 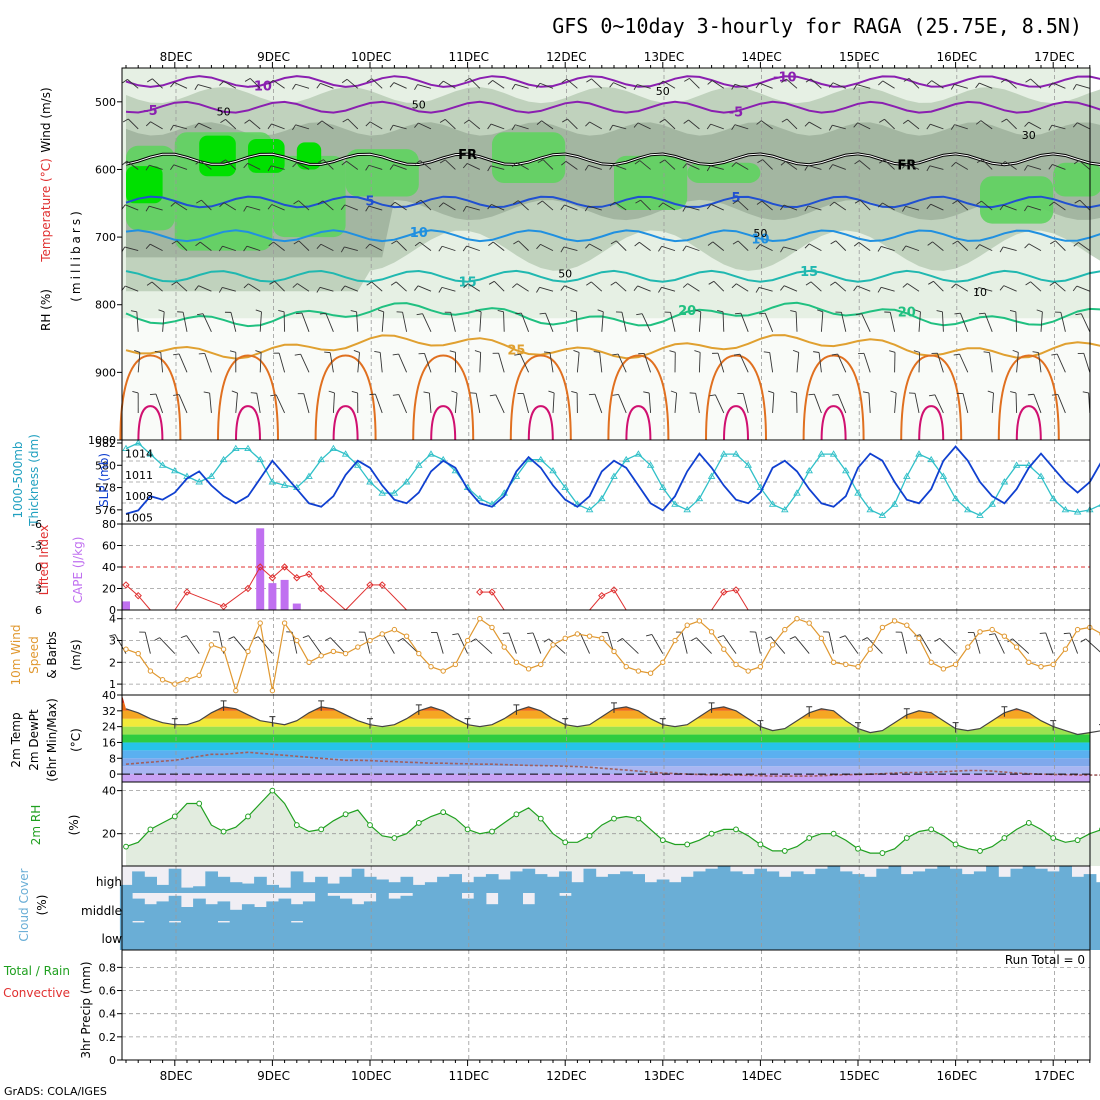 I want to click on li-line-segment, so click(x=254, y=577).